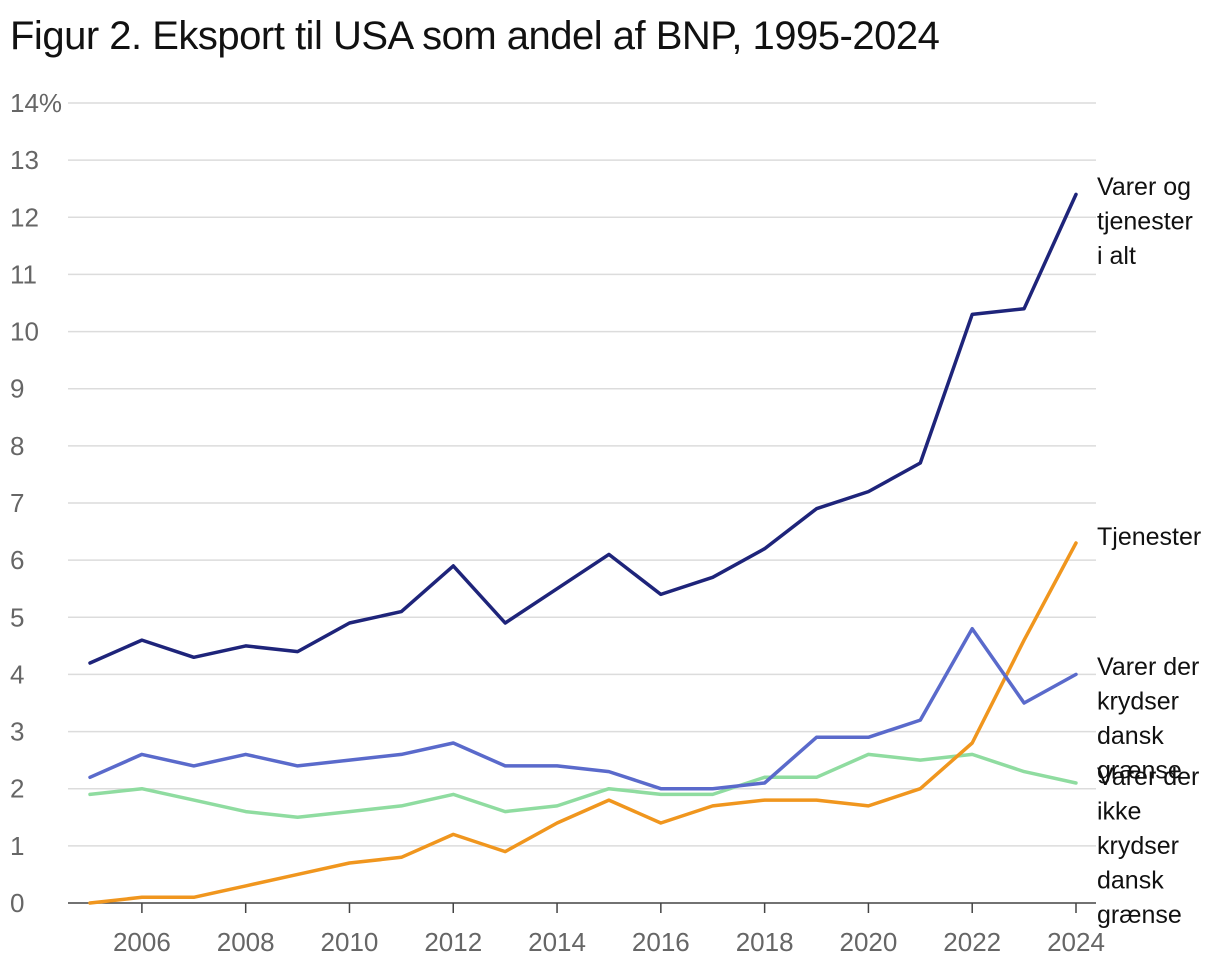 This screenshot has width=1220, height=968. Describe the element at coordinates (350, 942) in the screenshot. I see `x-tick-label: 2010` at that location.